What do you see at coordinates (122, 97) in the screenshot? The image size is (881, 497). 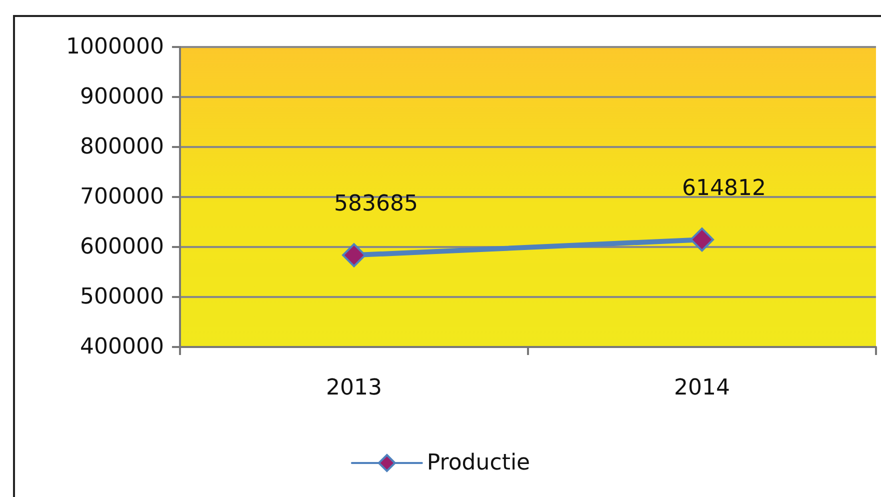 I see `y-tick-label: 900000` at bounding box center [122, 97].